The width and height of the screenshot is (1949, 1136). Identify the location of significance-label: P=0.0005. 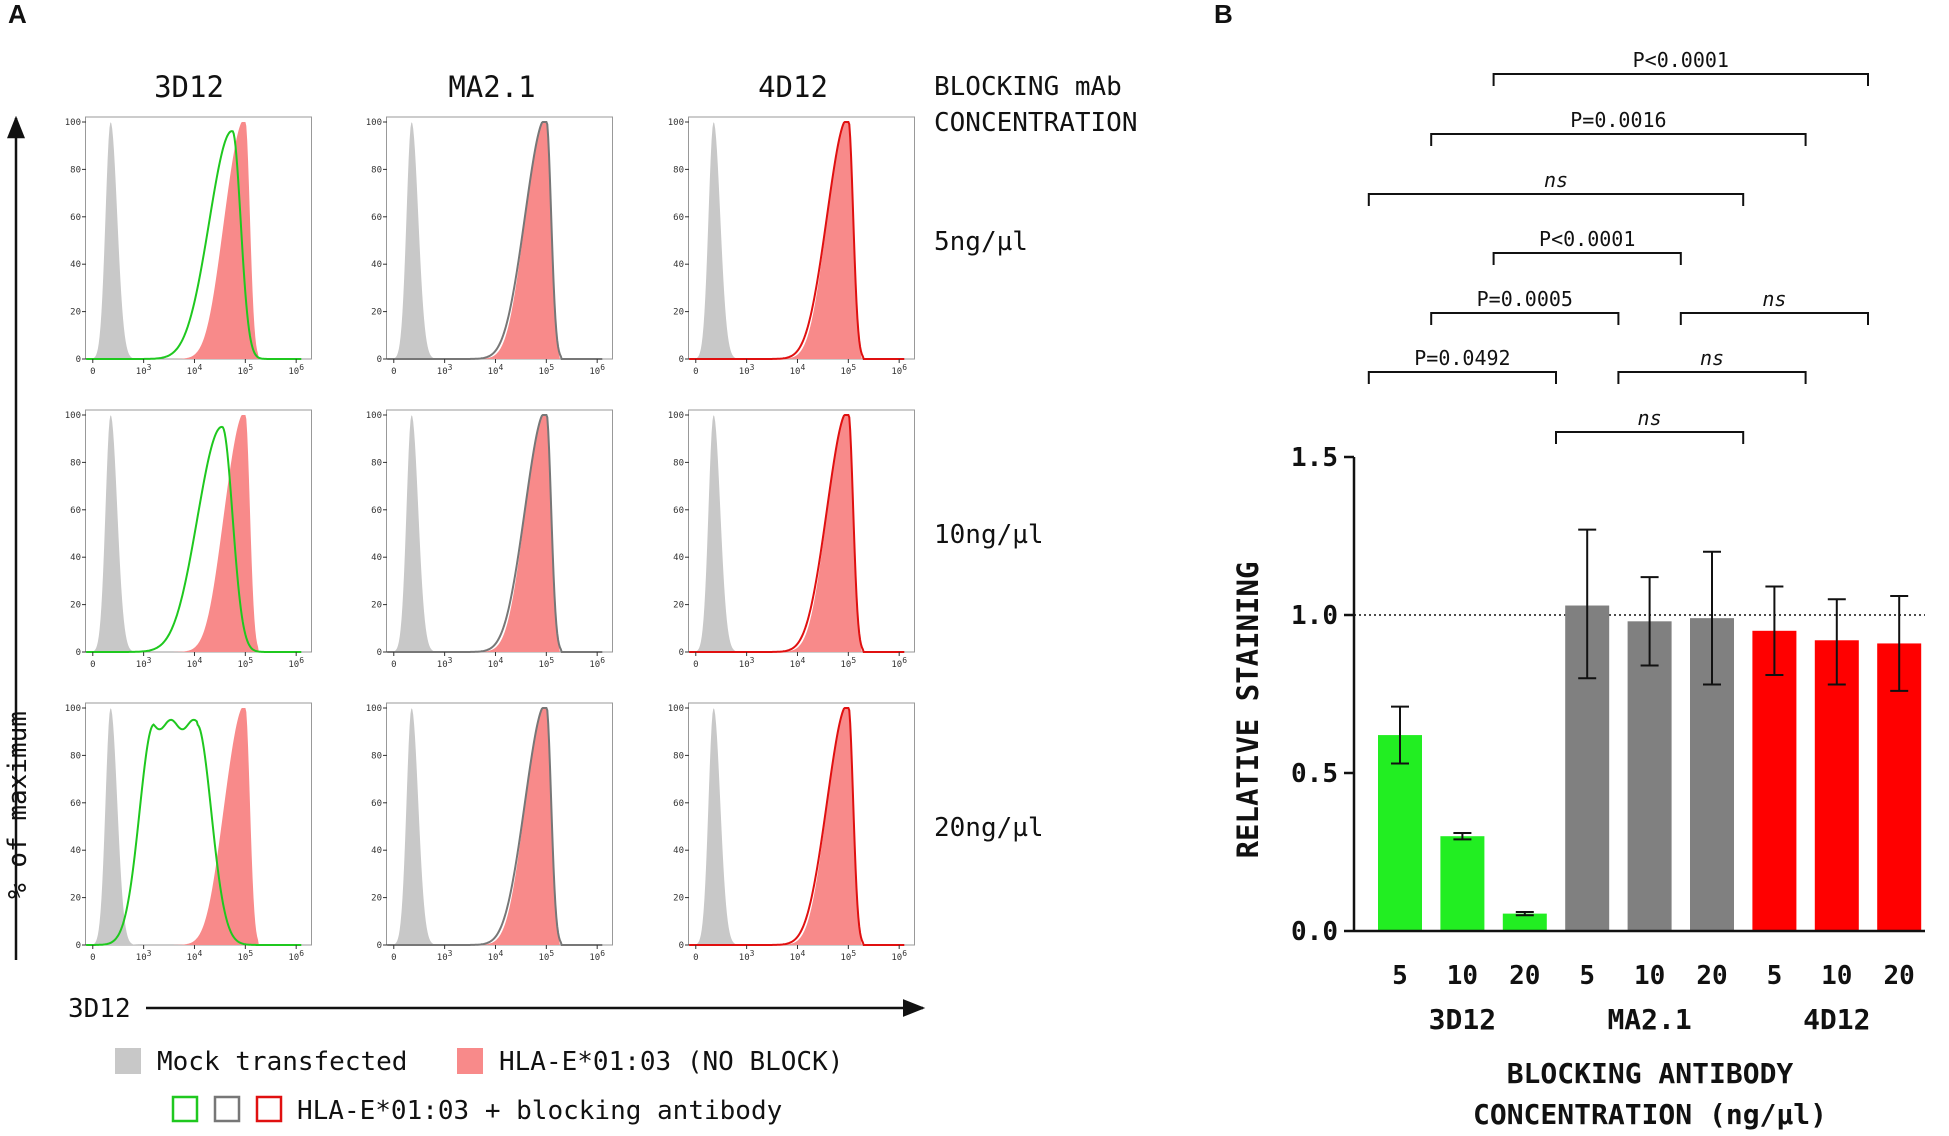
(1525, 299).